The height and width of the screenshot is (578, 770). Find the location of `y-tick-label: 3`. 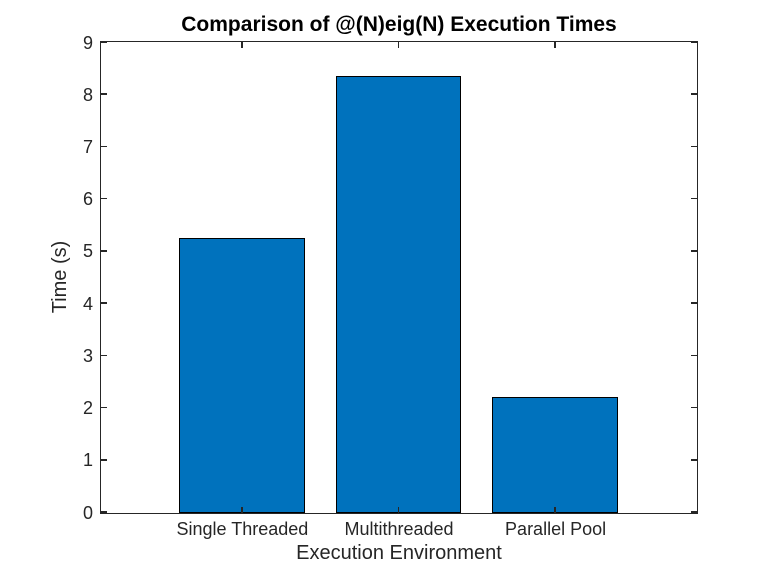

y-tick-label: 3 is located at coordinates (87, 355).